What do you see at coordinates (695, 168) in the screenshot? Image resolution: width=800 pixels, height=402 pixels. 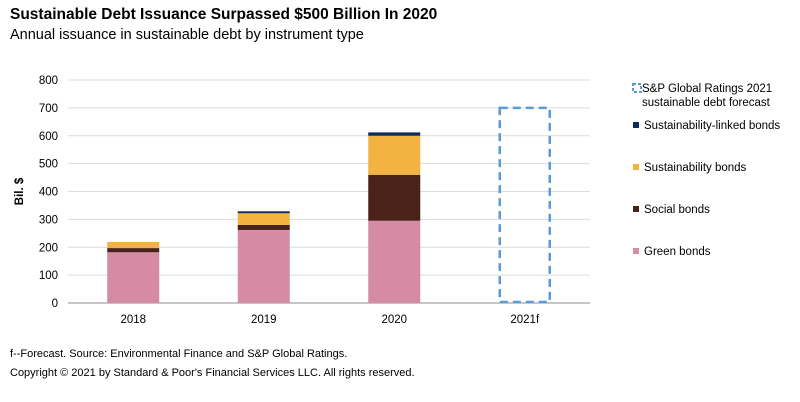 I see `legend-label: Sustainability bonds` at bounding box center [695, 168].